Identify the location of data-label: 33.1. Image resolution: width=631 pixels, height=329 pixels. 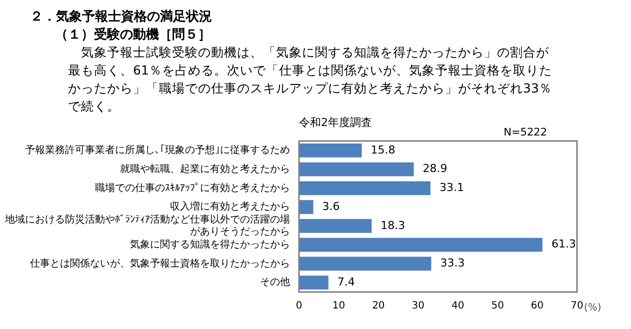
(451, 187).